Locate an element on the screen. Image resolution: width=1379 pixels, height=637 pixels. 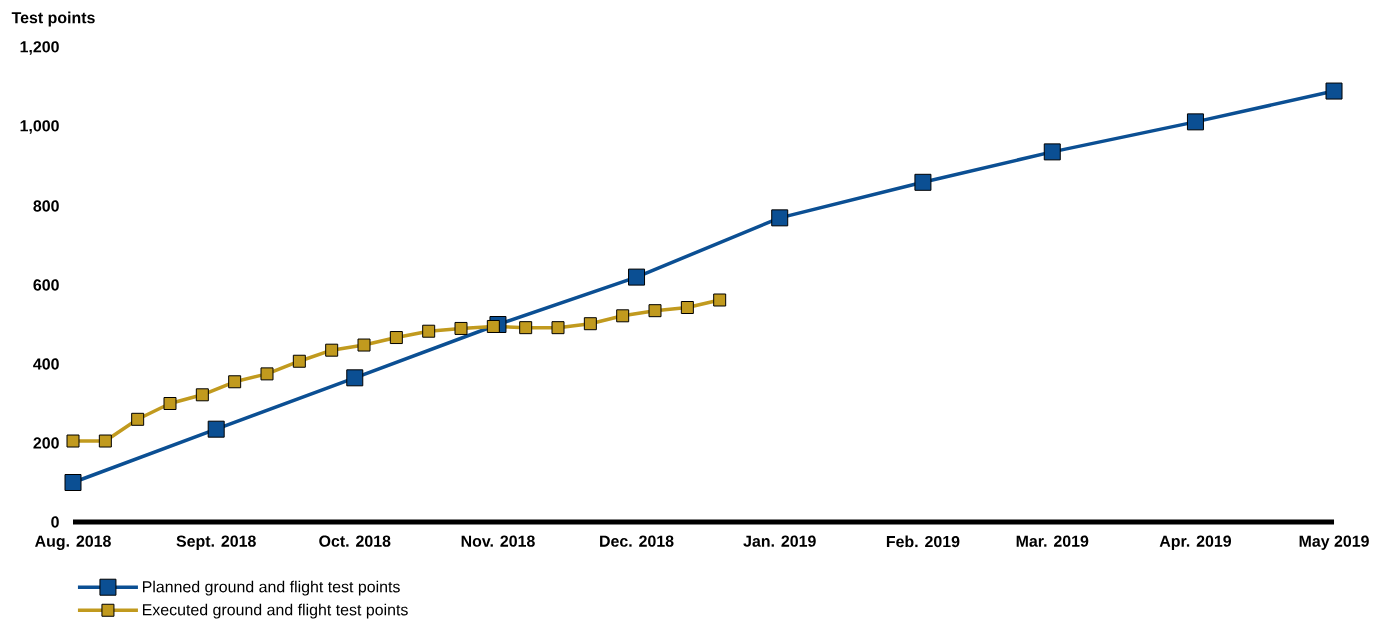
x-tick-label: Oct. 2018 is located at coordinates (355, 541).